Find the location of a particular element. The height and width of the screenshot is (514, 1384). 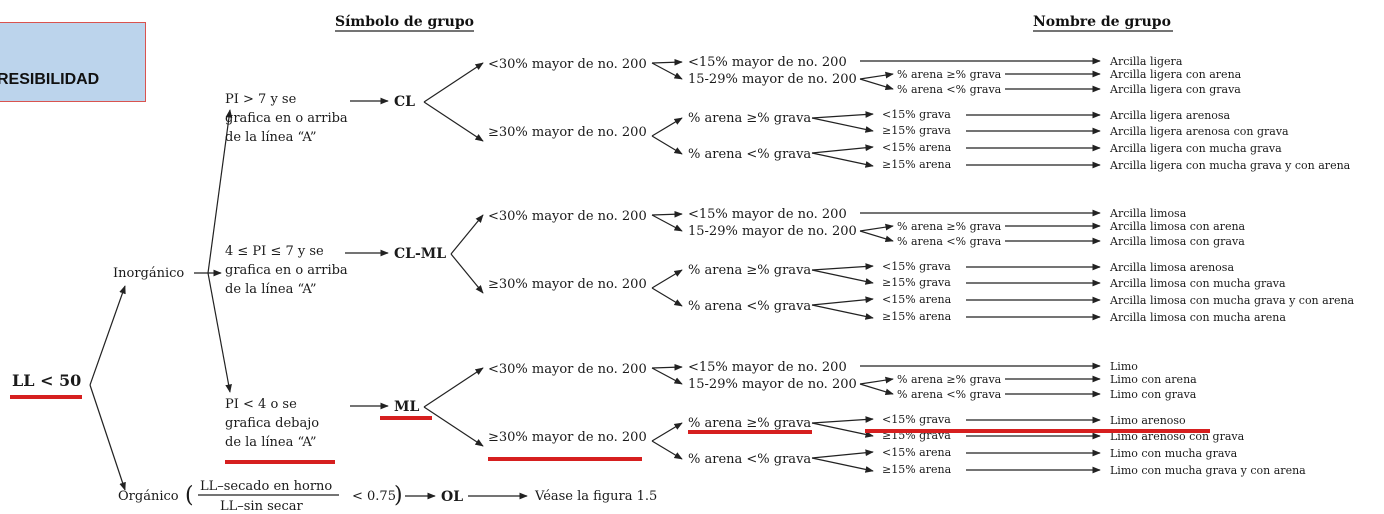

organic-symbol: OL is located at coordinates (452, 497).